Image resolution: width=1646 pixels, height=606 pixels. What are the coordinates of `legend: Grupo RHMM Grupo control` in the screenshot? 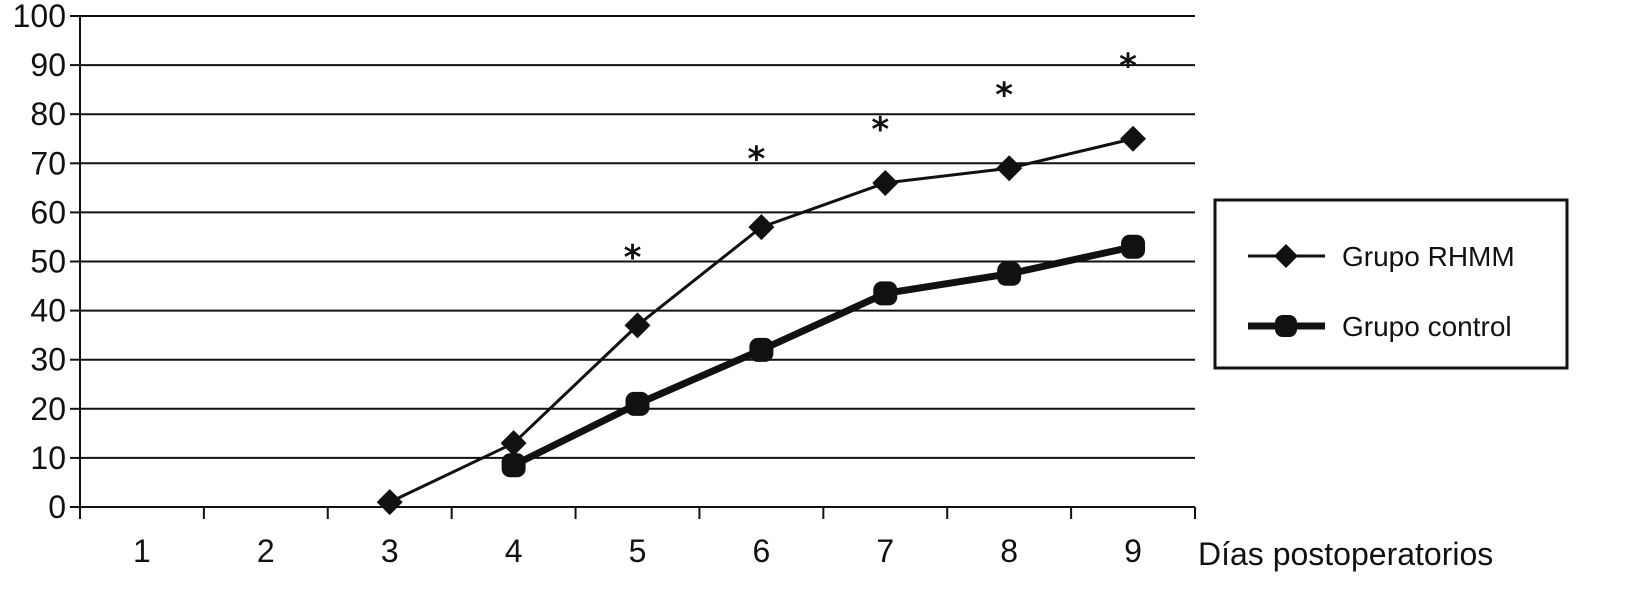 It's located at (1391, 284).